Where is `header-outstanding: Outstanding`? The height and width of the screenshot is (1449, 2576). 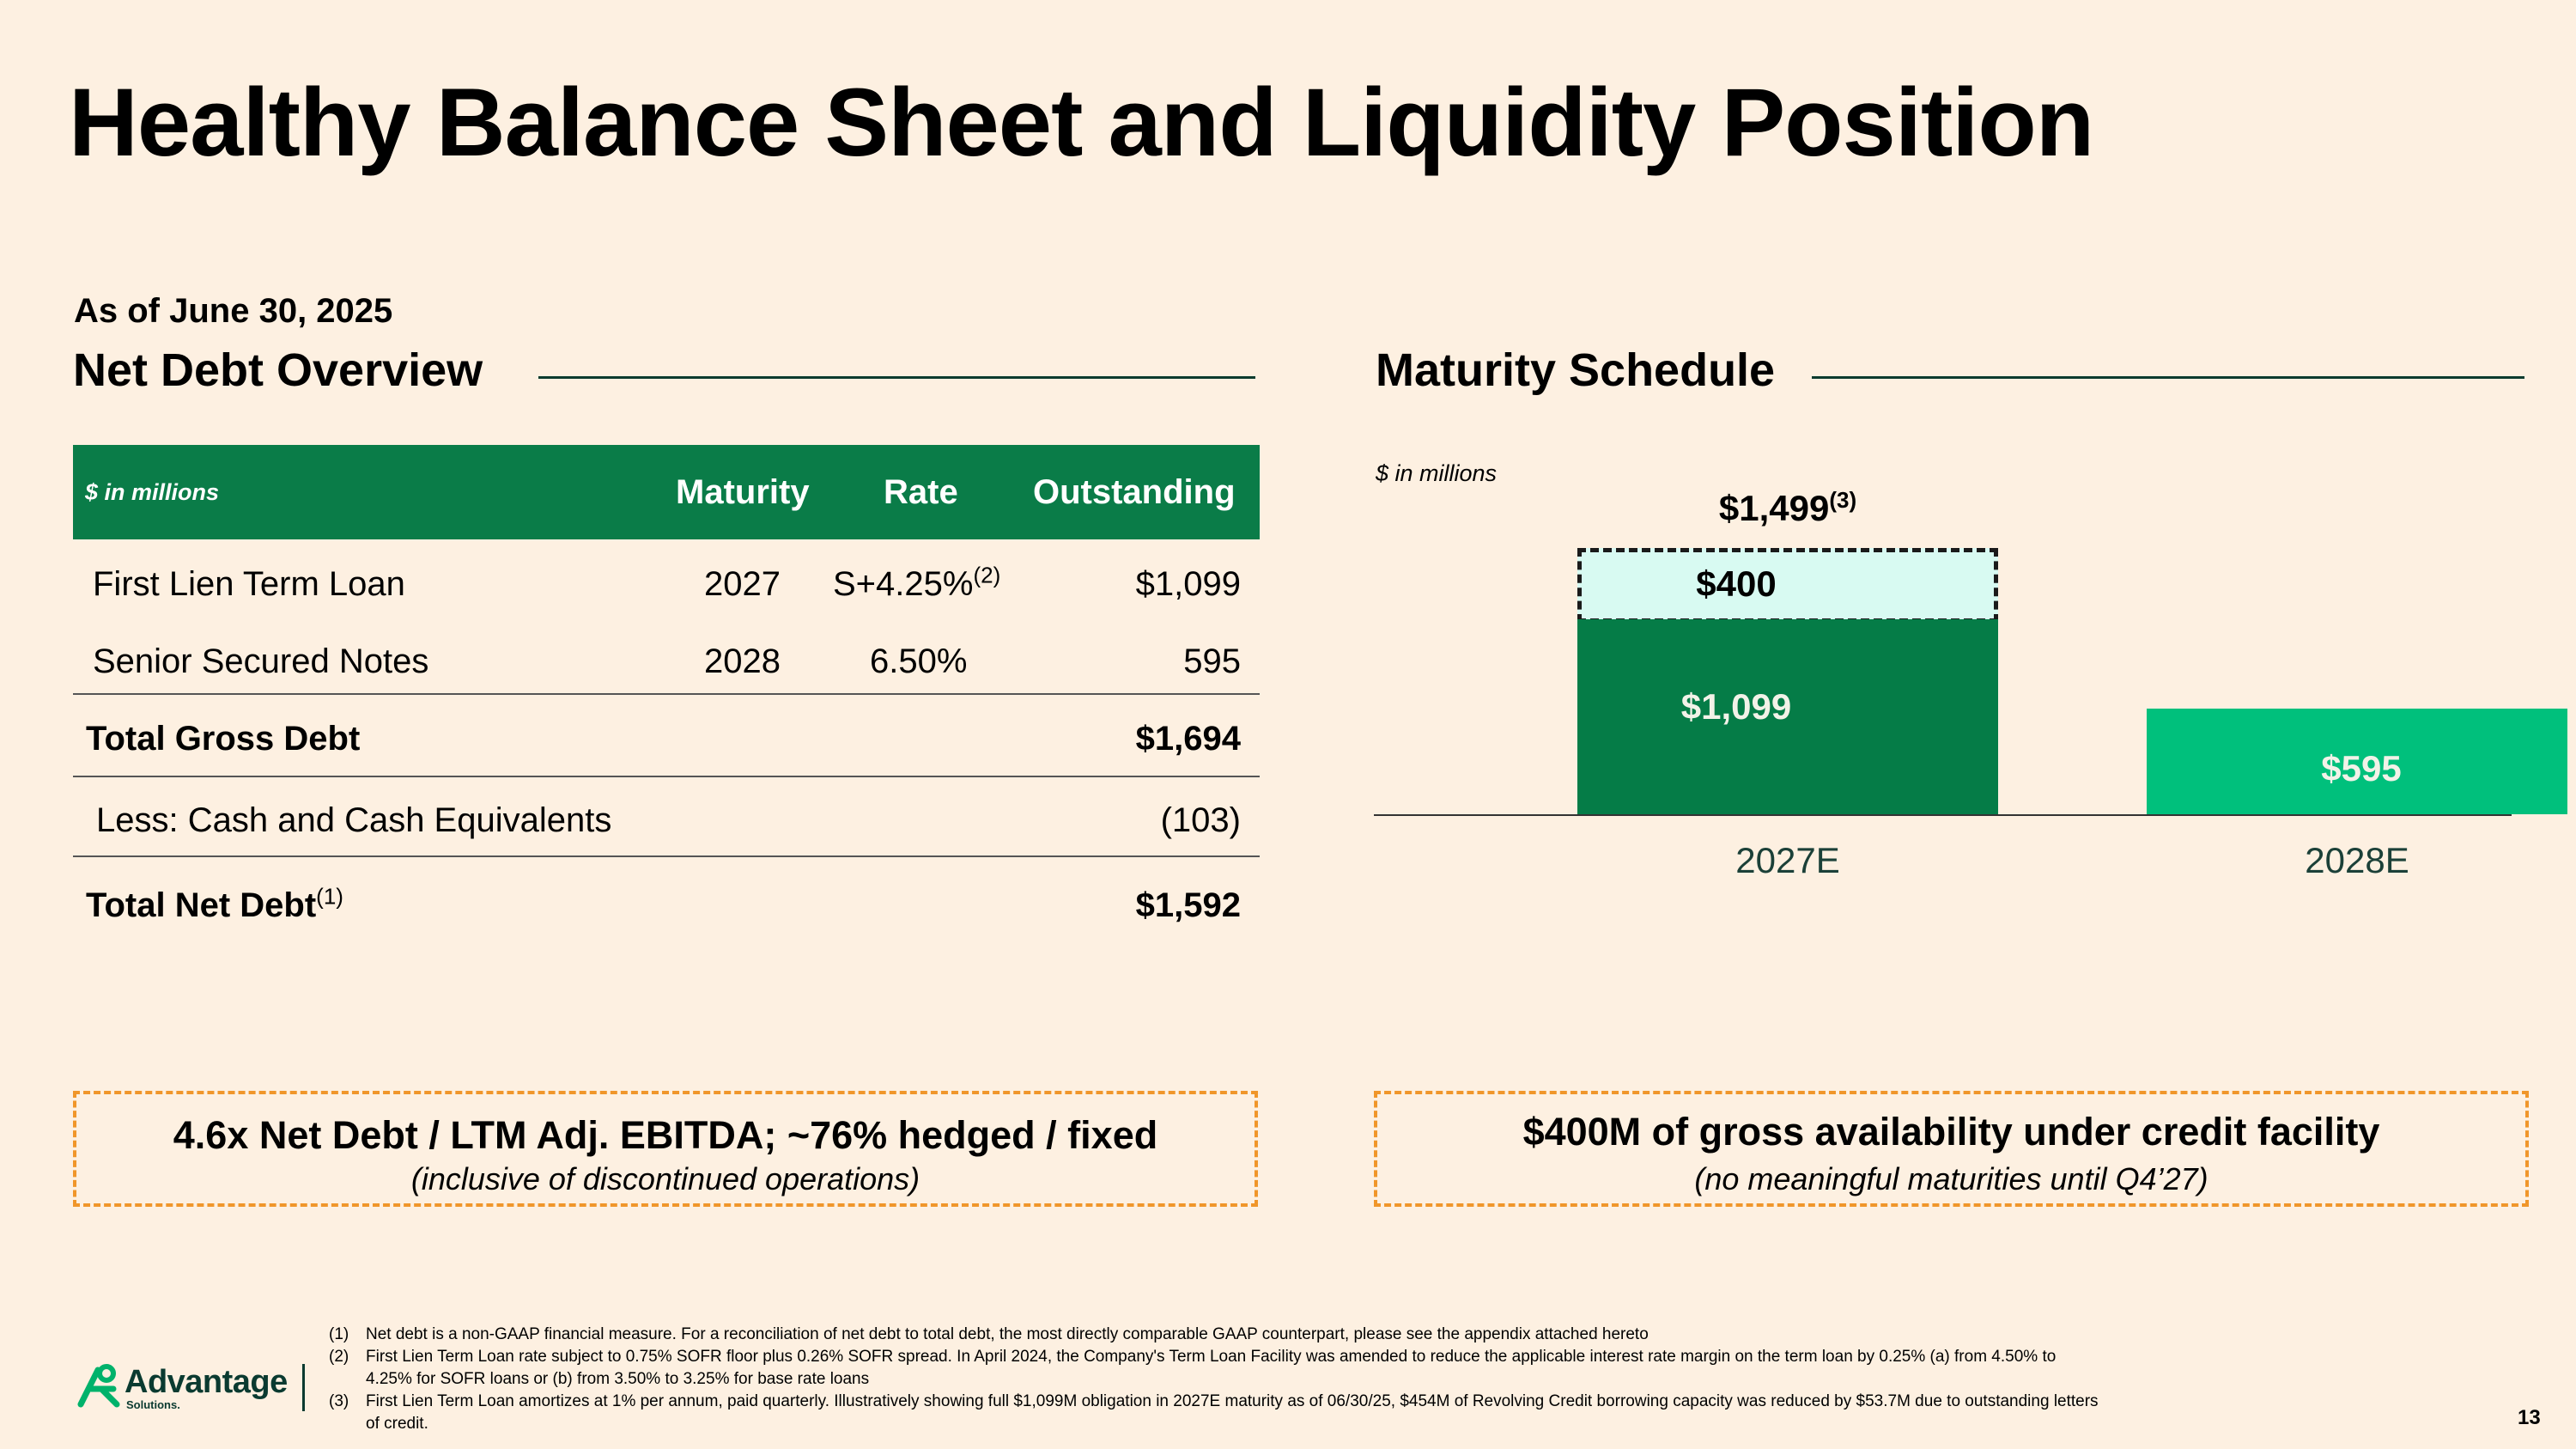 header-outstanding: Outstanding is located at coordinates (1134, 492).